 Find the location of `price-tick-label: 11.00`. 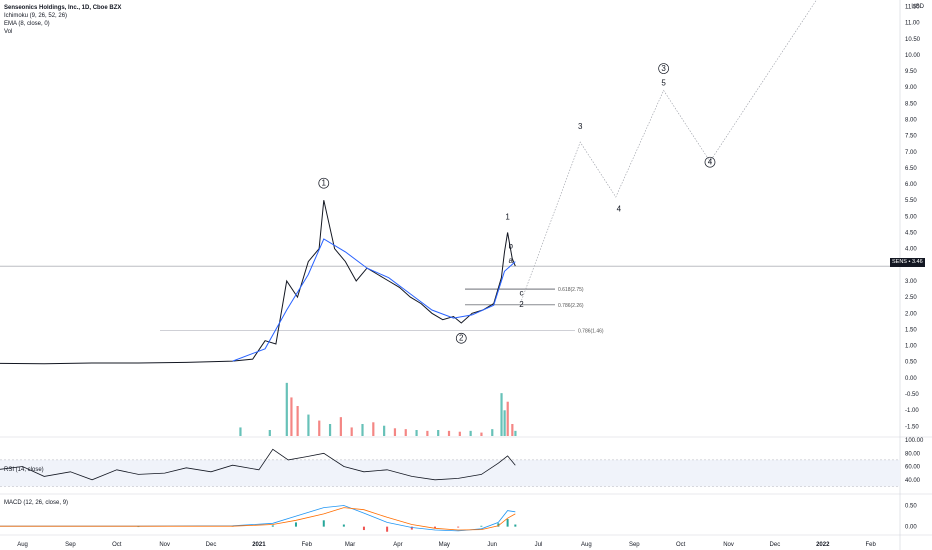

price-tick-label: 11.00 is located at coordinates (912, 24).